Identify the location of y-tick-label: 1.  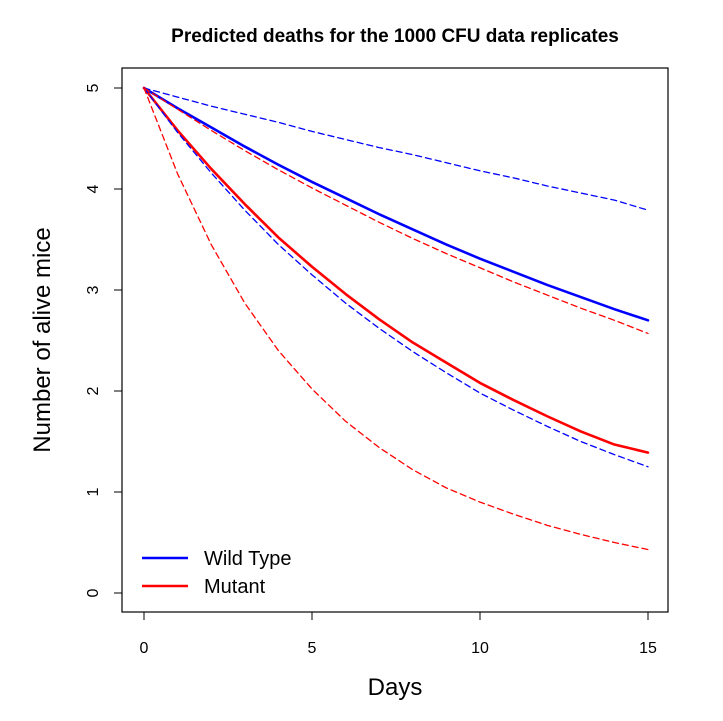
(93, 491).